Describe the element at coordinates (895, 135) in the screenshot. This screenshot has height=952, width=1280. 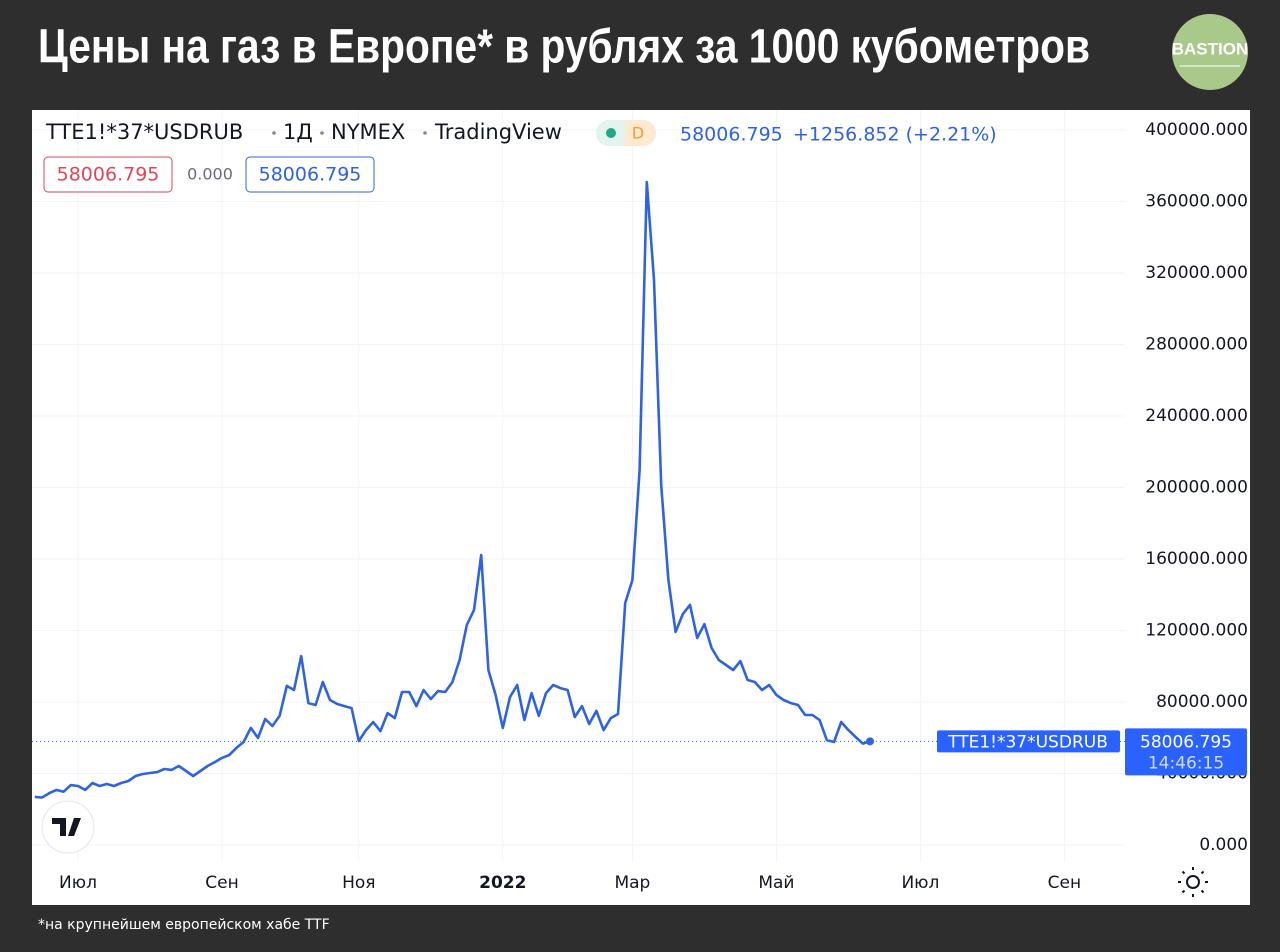
I see `price-change: +1256.852 (+2.21%)` at that location.